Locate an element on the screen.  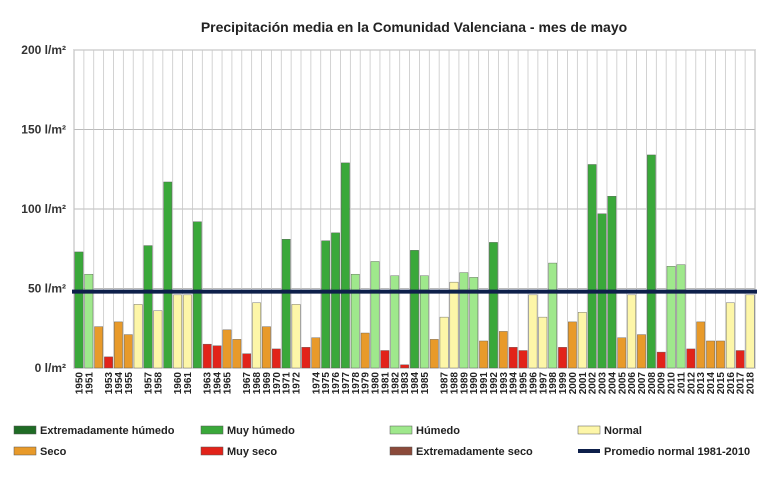
bar-1961 is located at coordinates (187, 331).